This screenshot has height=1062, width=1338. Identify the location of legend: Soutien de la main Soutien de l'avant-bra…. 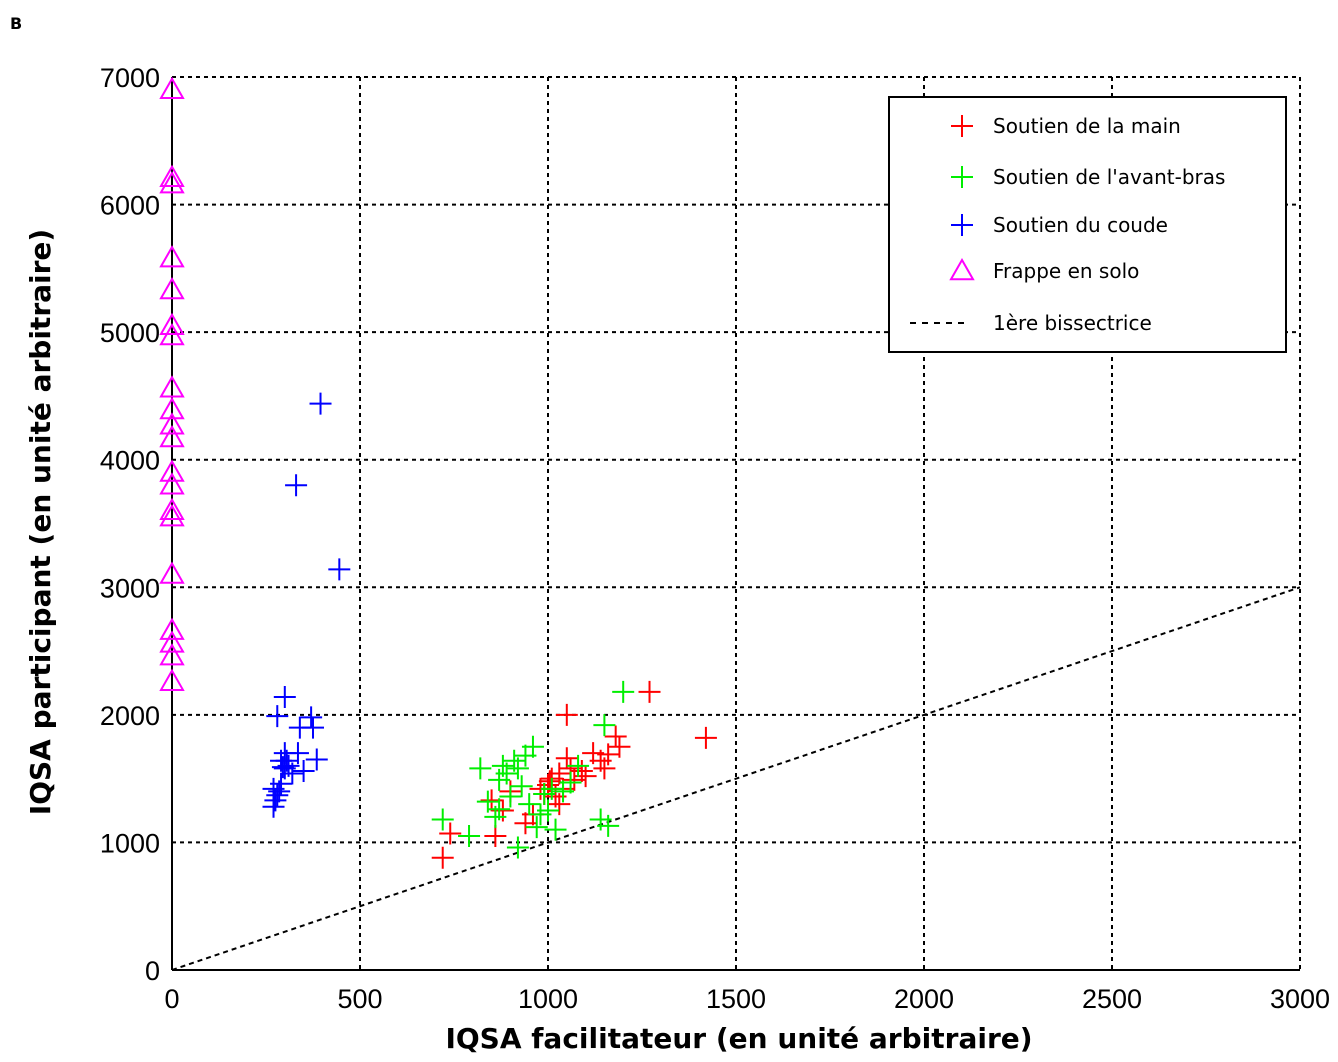
(1087, 224).